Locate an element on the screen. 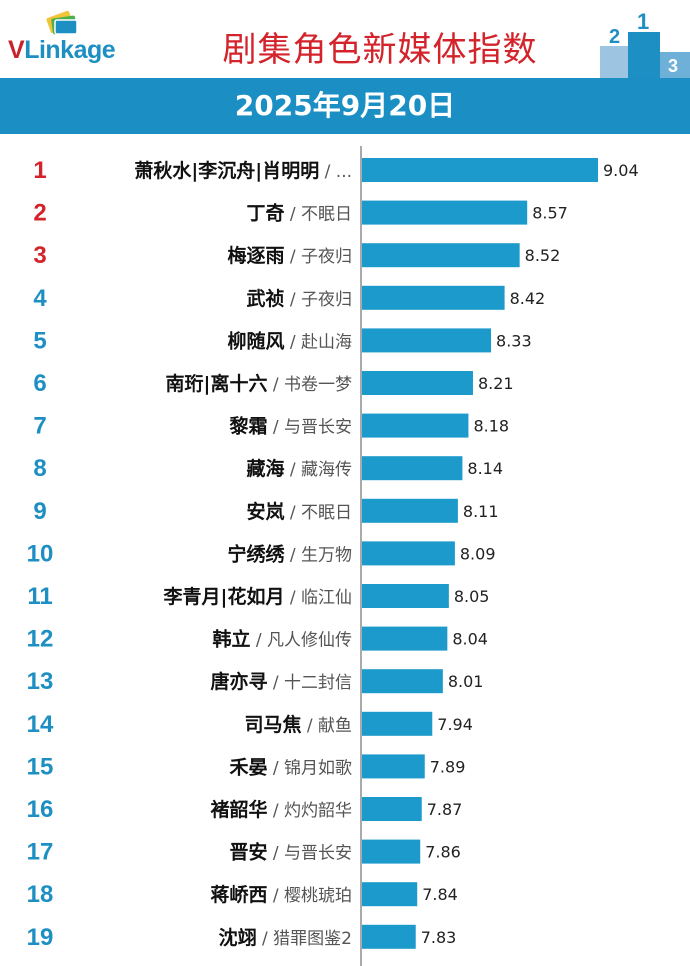  drama-name: / 生万物 is located at coordinates (318, 555).